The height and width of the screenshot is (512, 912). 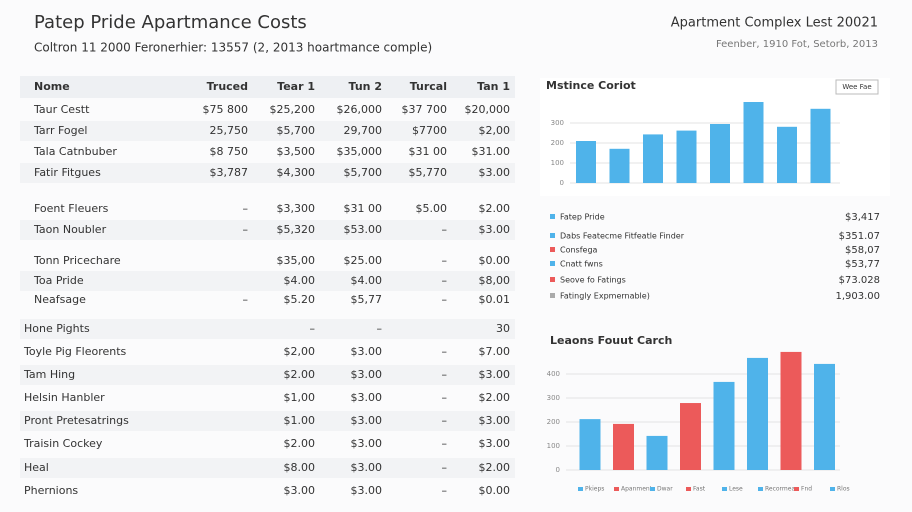 I want to click on row-label: Neafsage, so click(x=60, y=299).